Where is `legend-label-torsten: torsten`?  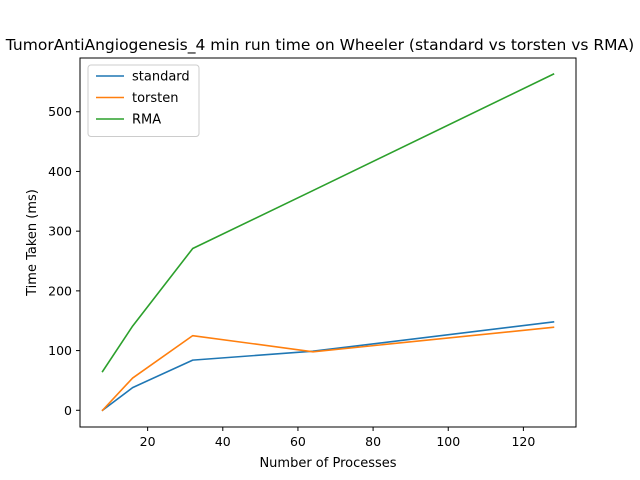
legend-label-torsten: torsten is located at coordinates (155, 98).